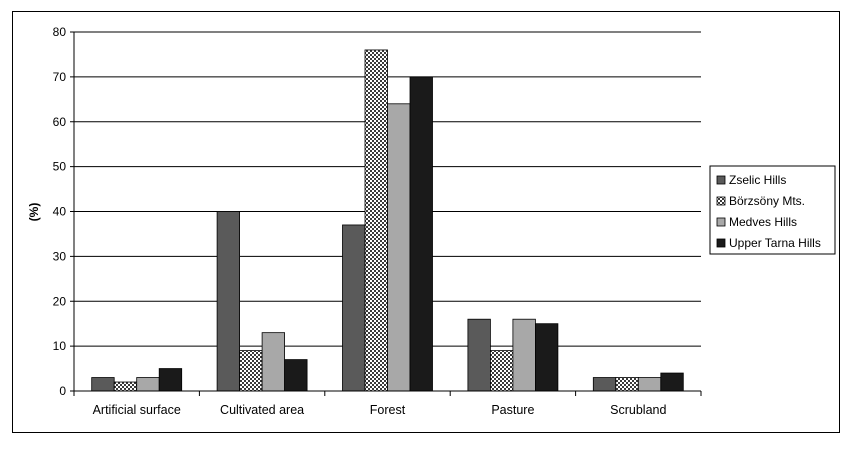  I want to click on bar-b-rzs-ny-mts--artificial-surface, so click(125, 386).